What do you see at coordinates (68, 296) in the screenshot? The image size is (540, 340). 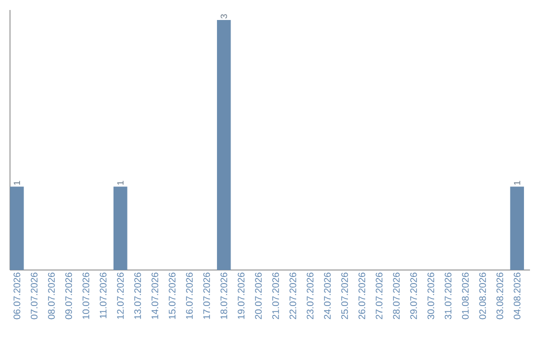 I see `x-tick-label: 09.07.2026` at bounding box center [68, 296].